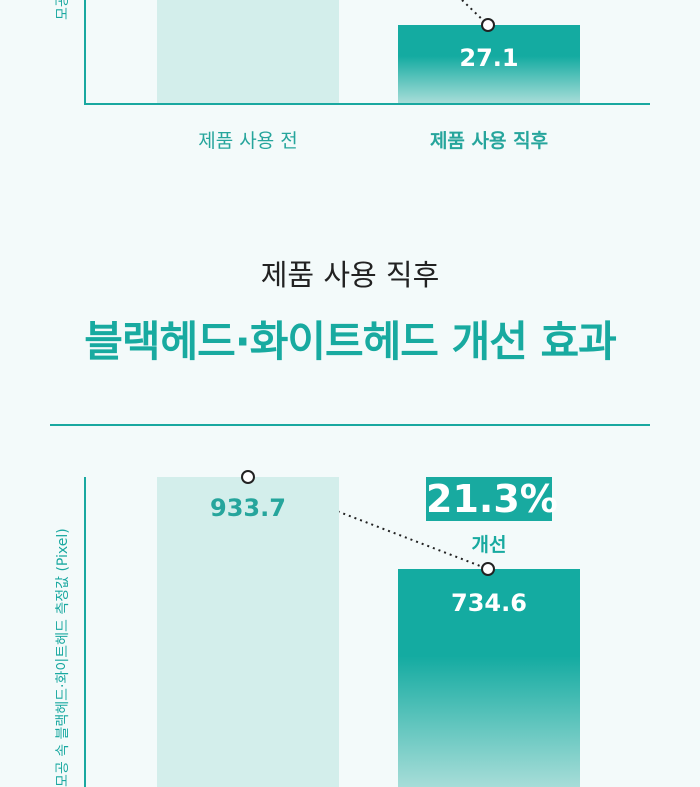  What do you see at coordinates (350, 275) in the screenshot?
I see `section-subtitle: 제품 사용 직후` at bounding box center [350, 275].